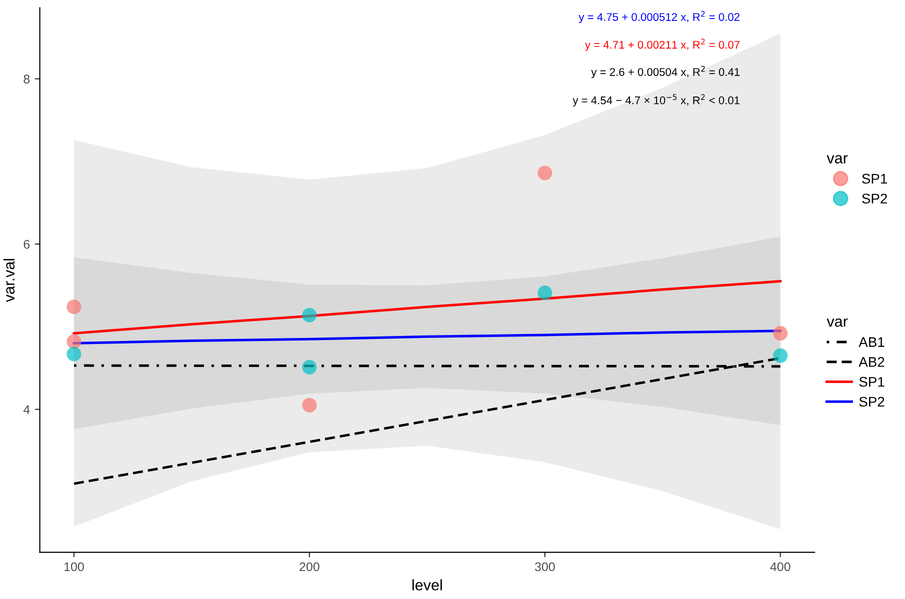 Image resolution: width=905 pixels, height=599 pixels. I want to click on y-tick-label: 4, so click(26, 409).